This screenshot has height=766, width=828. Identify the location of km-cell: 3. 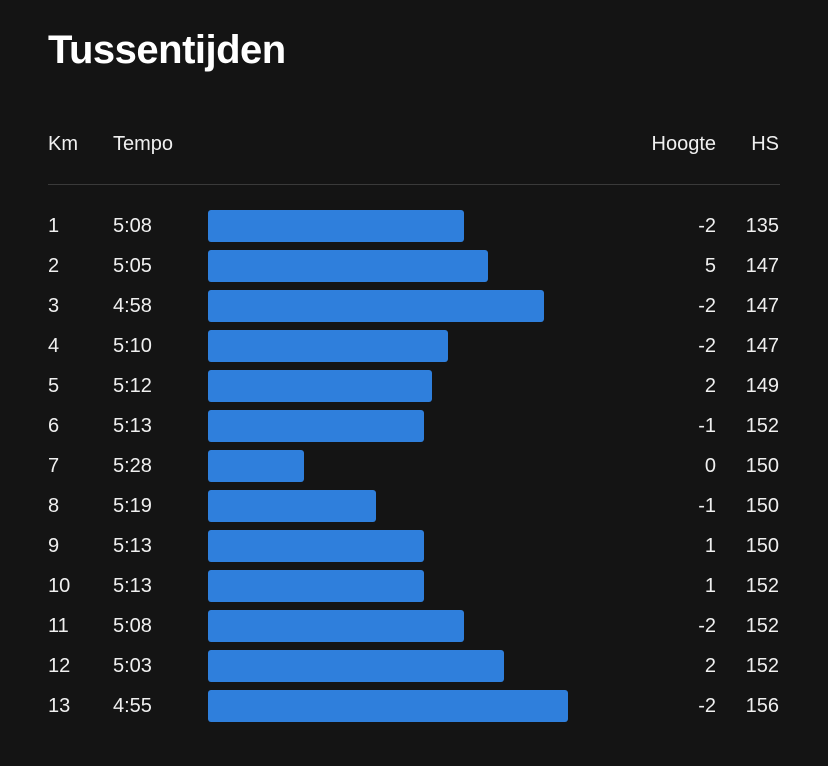
(54, 306).